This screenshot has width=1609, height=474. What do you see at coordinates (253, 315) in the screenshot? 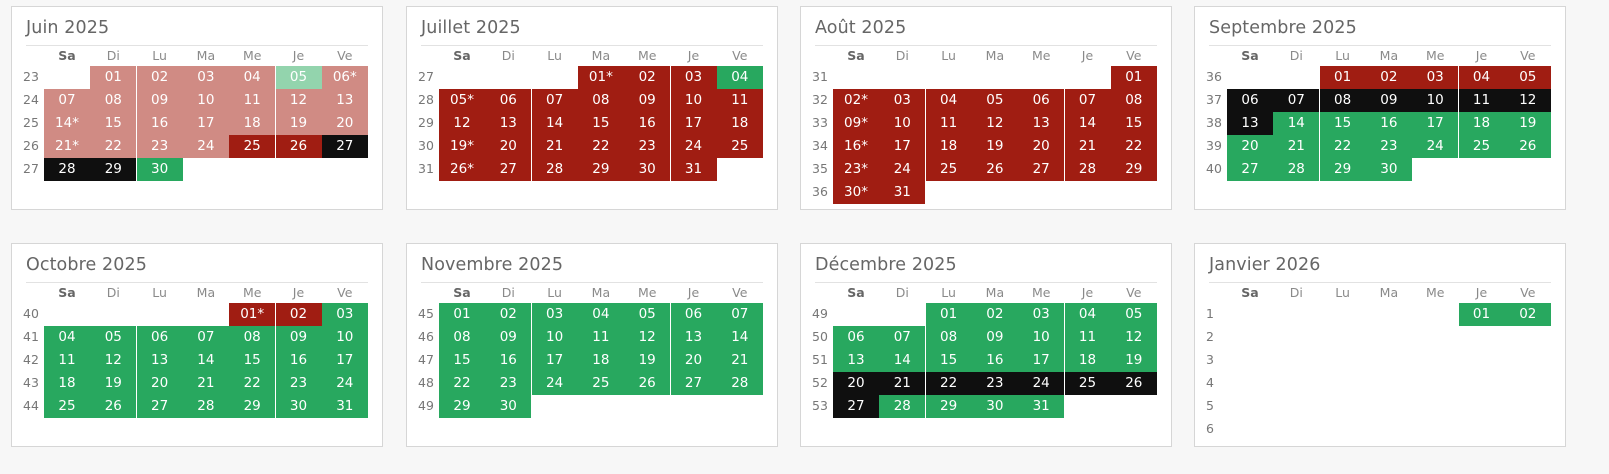
I see `day-cell: 01*` at bounding box center [253, 315].